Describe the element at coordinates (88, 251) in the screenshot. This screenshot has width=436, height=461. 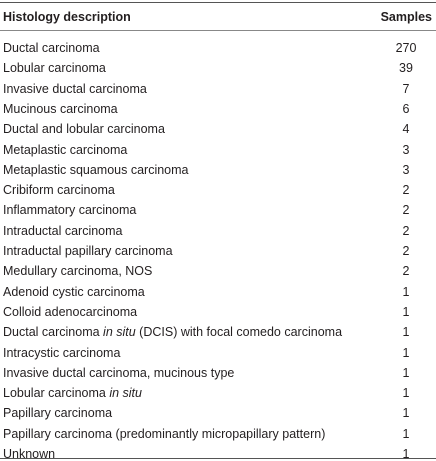
I see `row-label: Intraductal papillary carcinoma` at that location.